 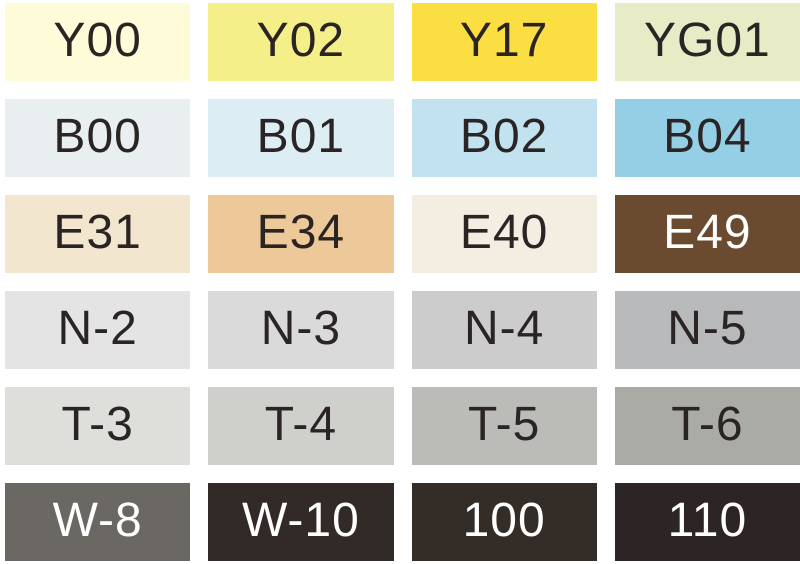 I want to click on swatch-B00: B00, so click(x=98, y=138).